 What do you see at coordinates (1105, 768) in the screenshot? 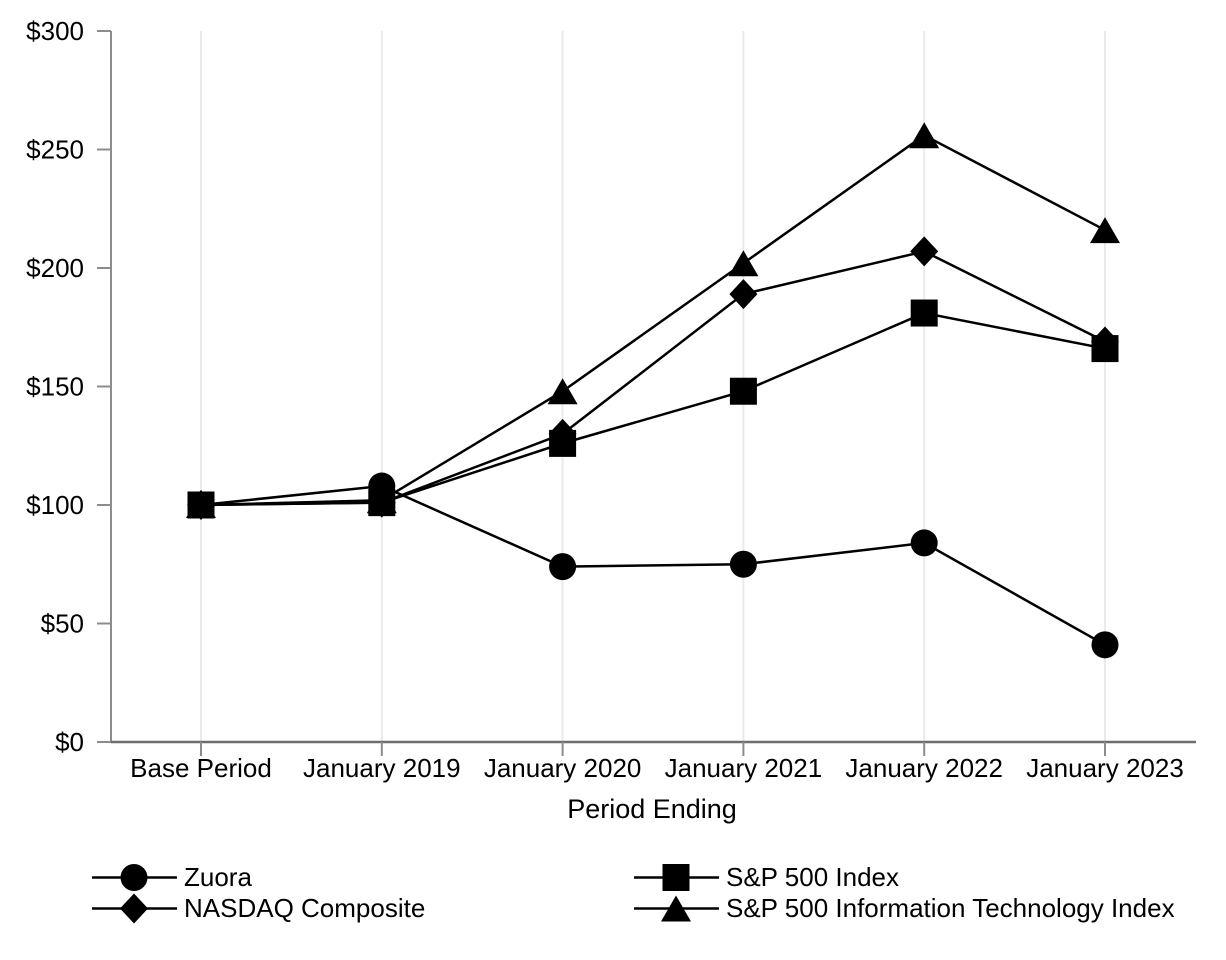
I see `x-axis-tick-label: January 2023` at bounding box center [1105, 768].